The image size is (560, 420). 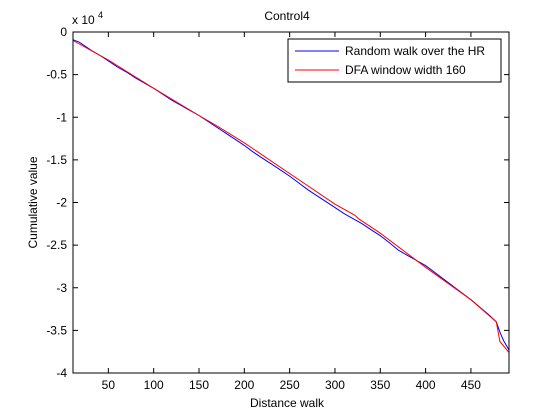 I want to click on y-tick-label: -3, so click(x=61, y=288).